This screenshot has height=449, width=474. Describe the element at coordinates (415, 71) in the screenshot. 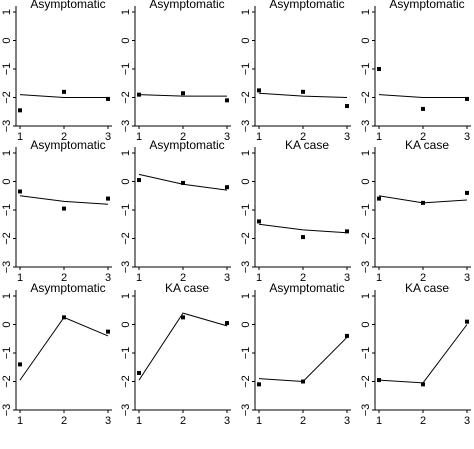

I see `panel-4: 1 0 −1 −2 −3 1 2 3 Asymptomatic` at that location.